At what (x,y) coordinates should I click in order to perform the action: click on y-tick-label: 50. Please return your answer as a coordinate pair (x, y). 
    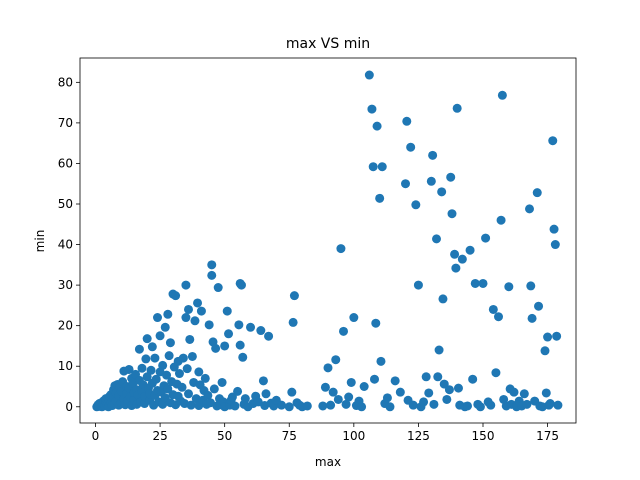
    Looking at the image, I should click on (65, 204).